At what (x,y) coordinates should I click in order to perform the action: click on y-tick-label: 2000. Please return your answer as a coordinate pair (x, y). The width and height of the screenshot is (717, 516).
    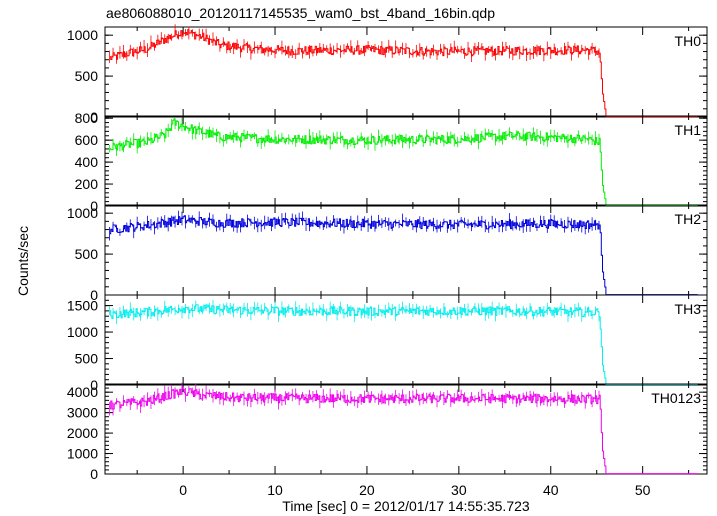
    Looking at the image, I should click on (82, 433).